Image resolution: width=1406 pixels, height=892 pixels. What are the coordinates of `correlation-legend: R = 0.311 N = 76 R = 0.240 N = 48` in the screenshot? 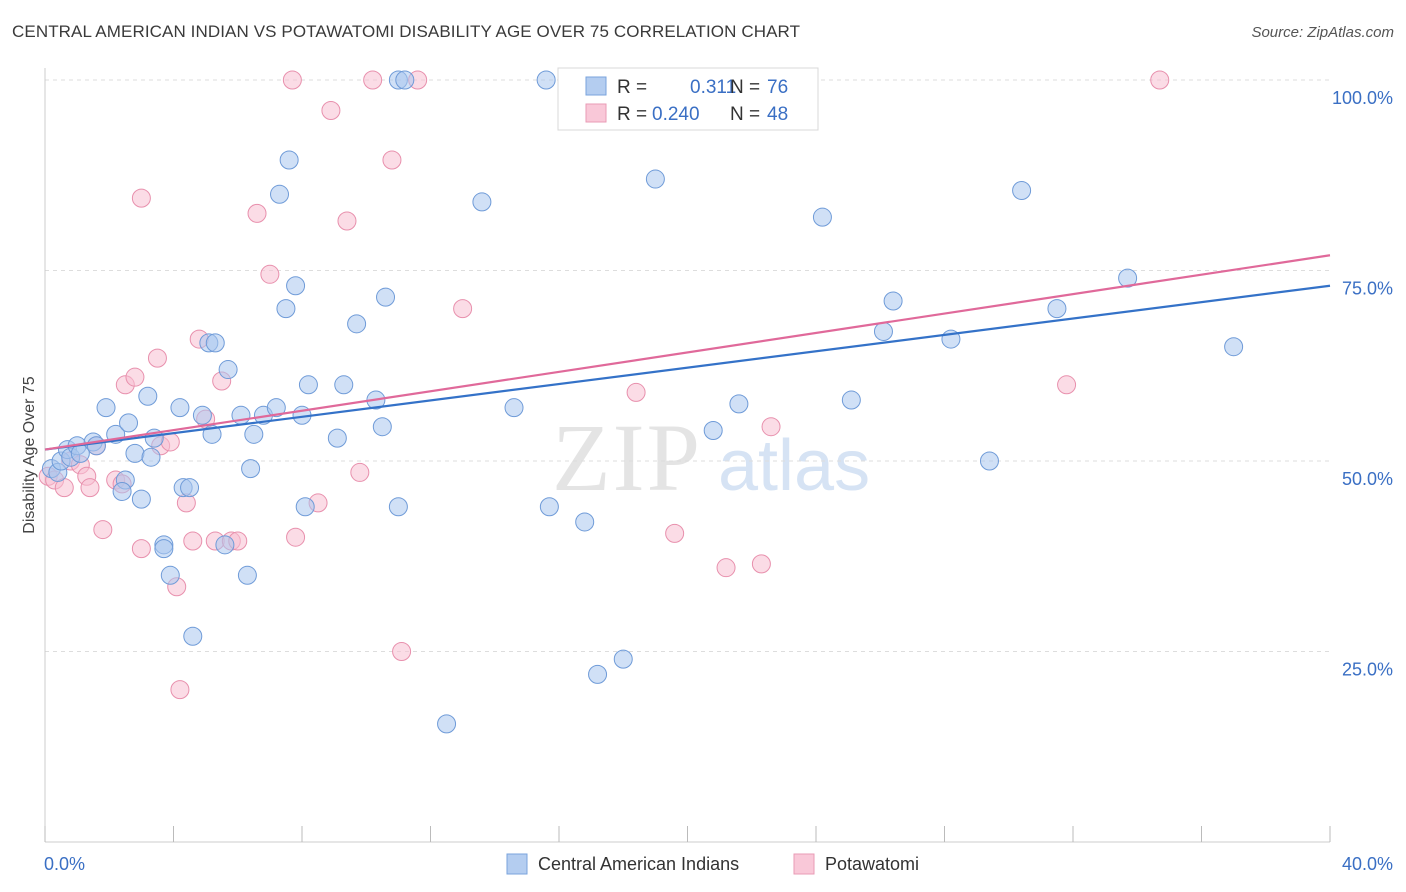 It's located at (688, 99).